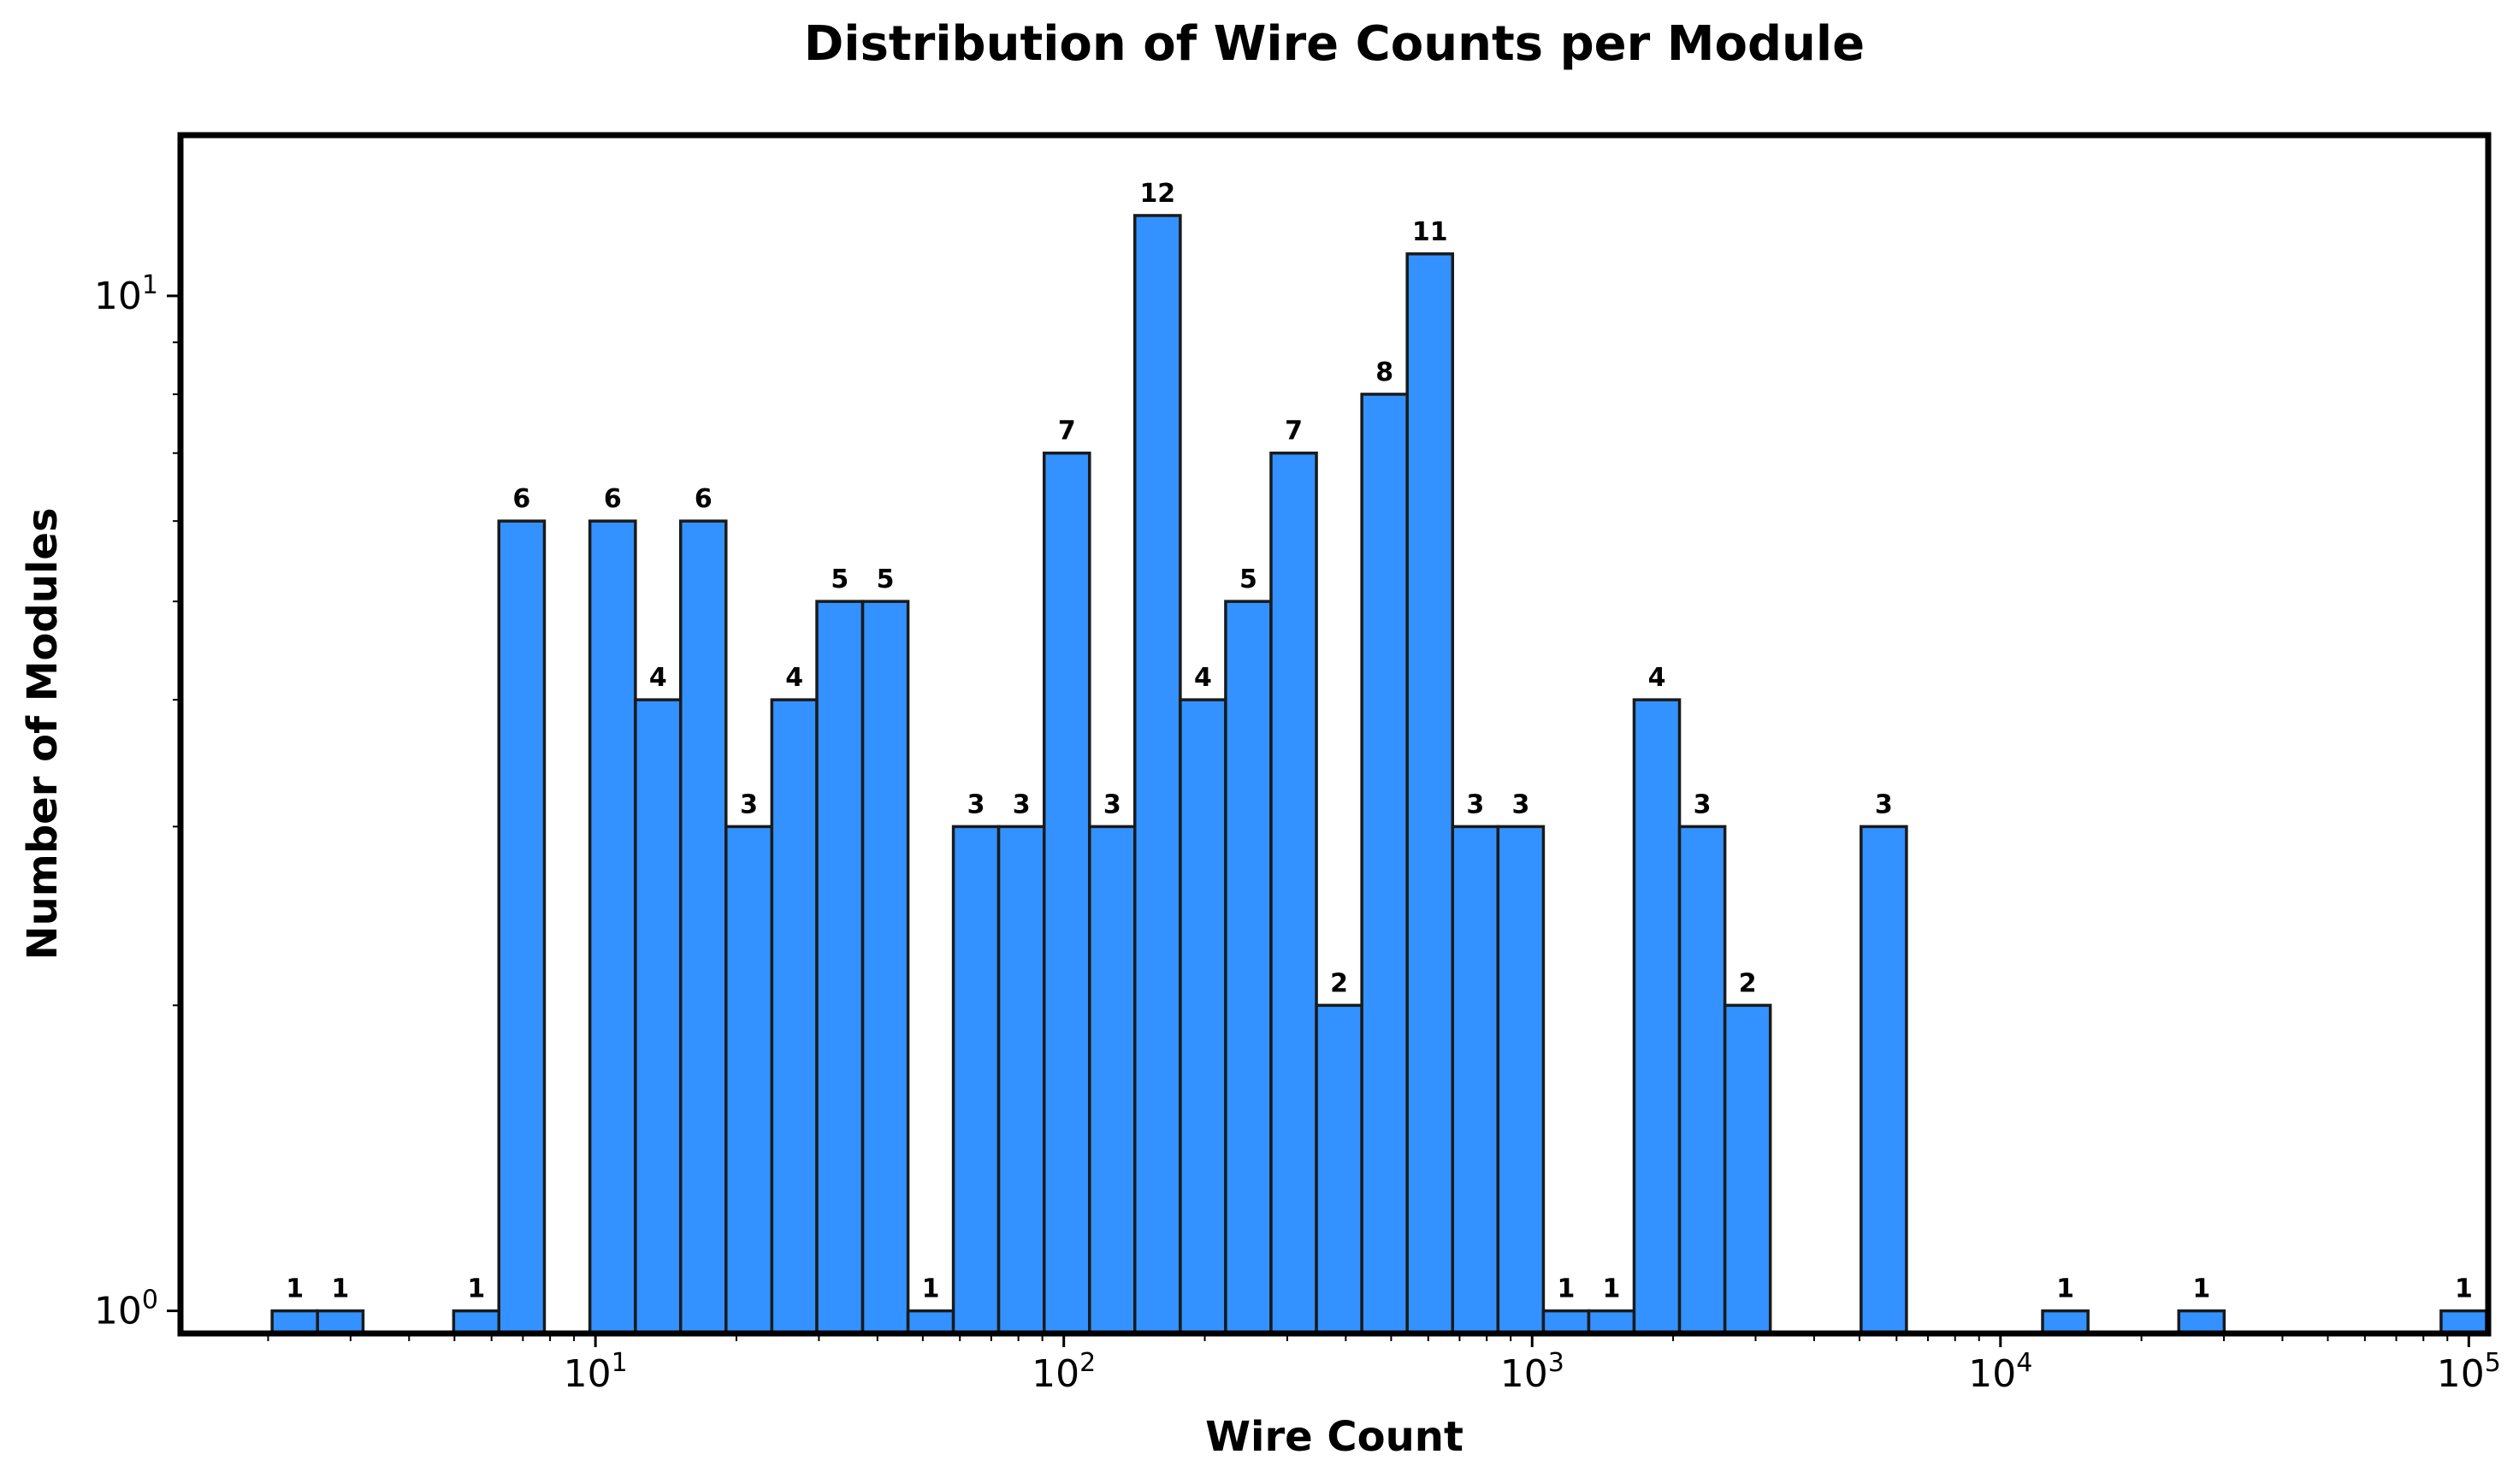  Describe the element at coordinates (1112, 804) in the screenshot. I see `bar-label-15: 3` at that location.